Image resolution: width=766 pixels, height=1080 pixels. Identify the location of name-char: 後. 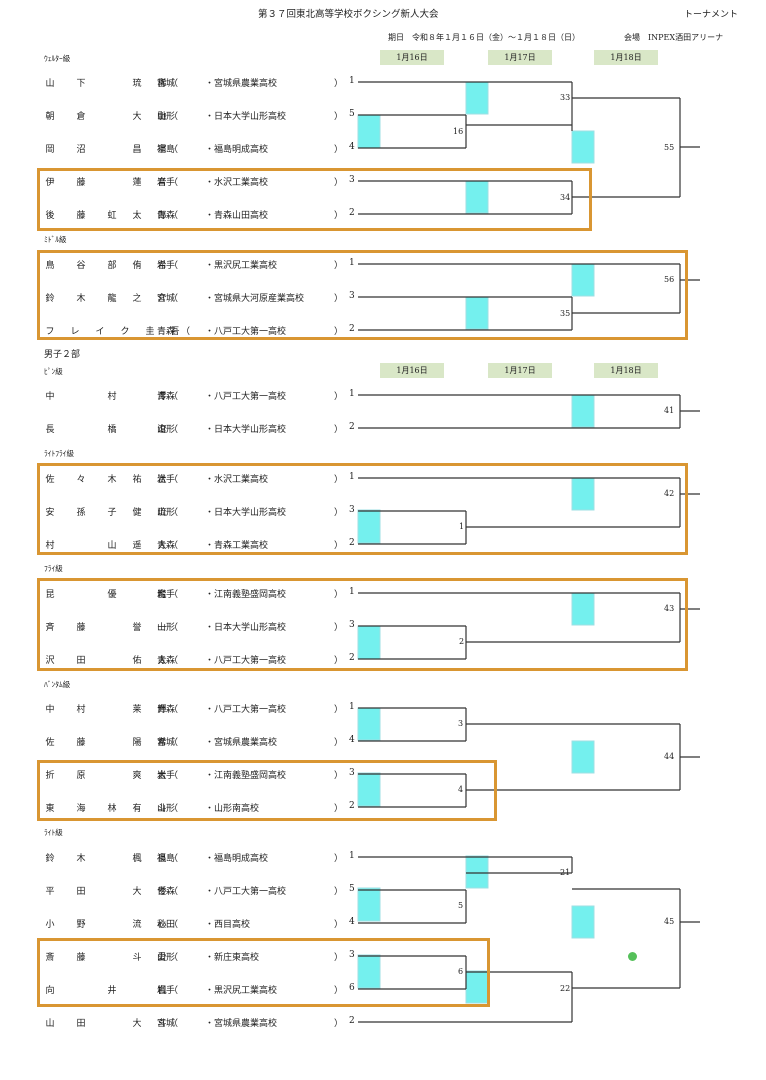
(50, 216).